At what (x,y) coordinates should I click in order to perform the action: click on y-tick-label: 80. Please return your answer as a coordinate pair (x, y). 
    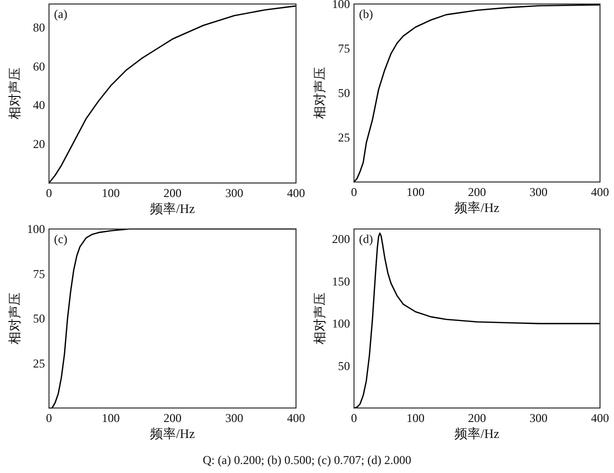
    Looking at the image, I should click on (39, 27).